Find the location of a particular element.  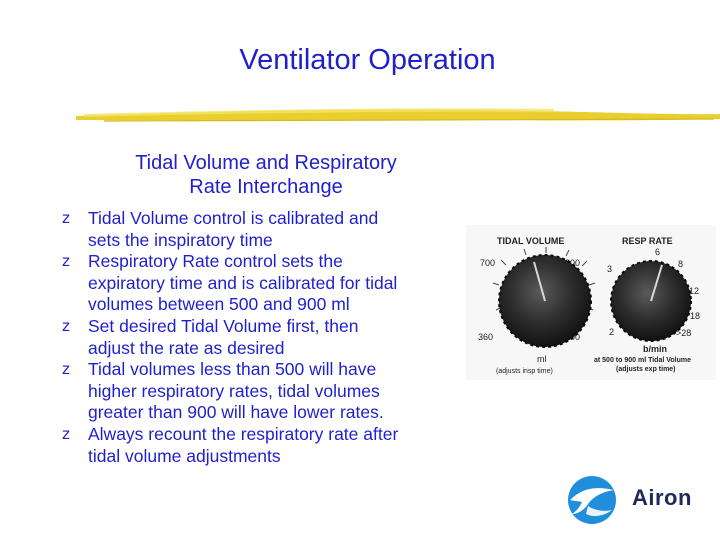

tidal-volume-knob-pointer is located at coordinates (539, 281).